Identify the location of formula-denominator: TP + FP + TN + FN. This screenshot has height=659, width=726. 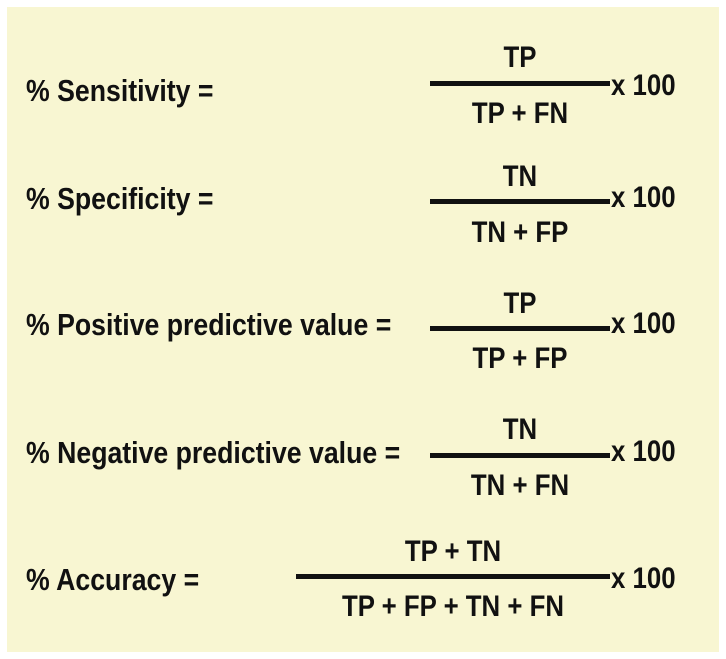
(452, 606).